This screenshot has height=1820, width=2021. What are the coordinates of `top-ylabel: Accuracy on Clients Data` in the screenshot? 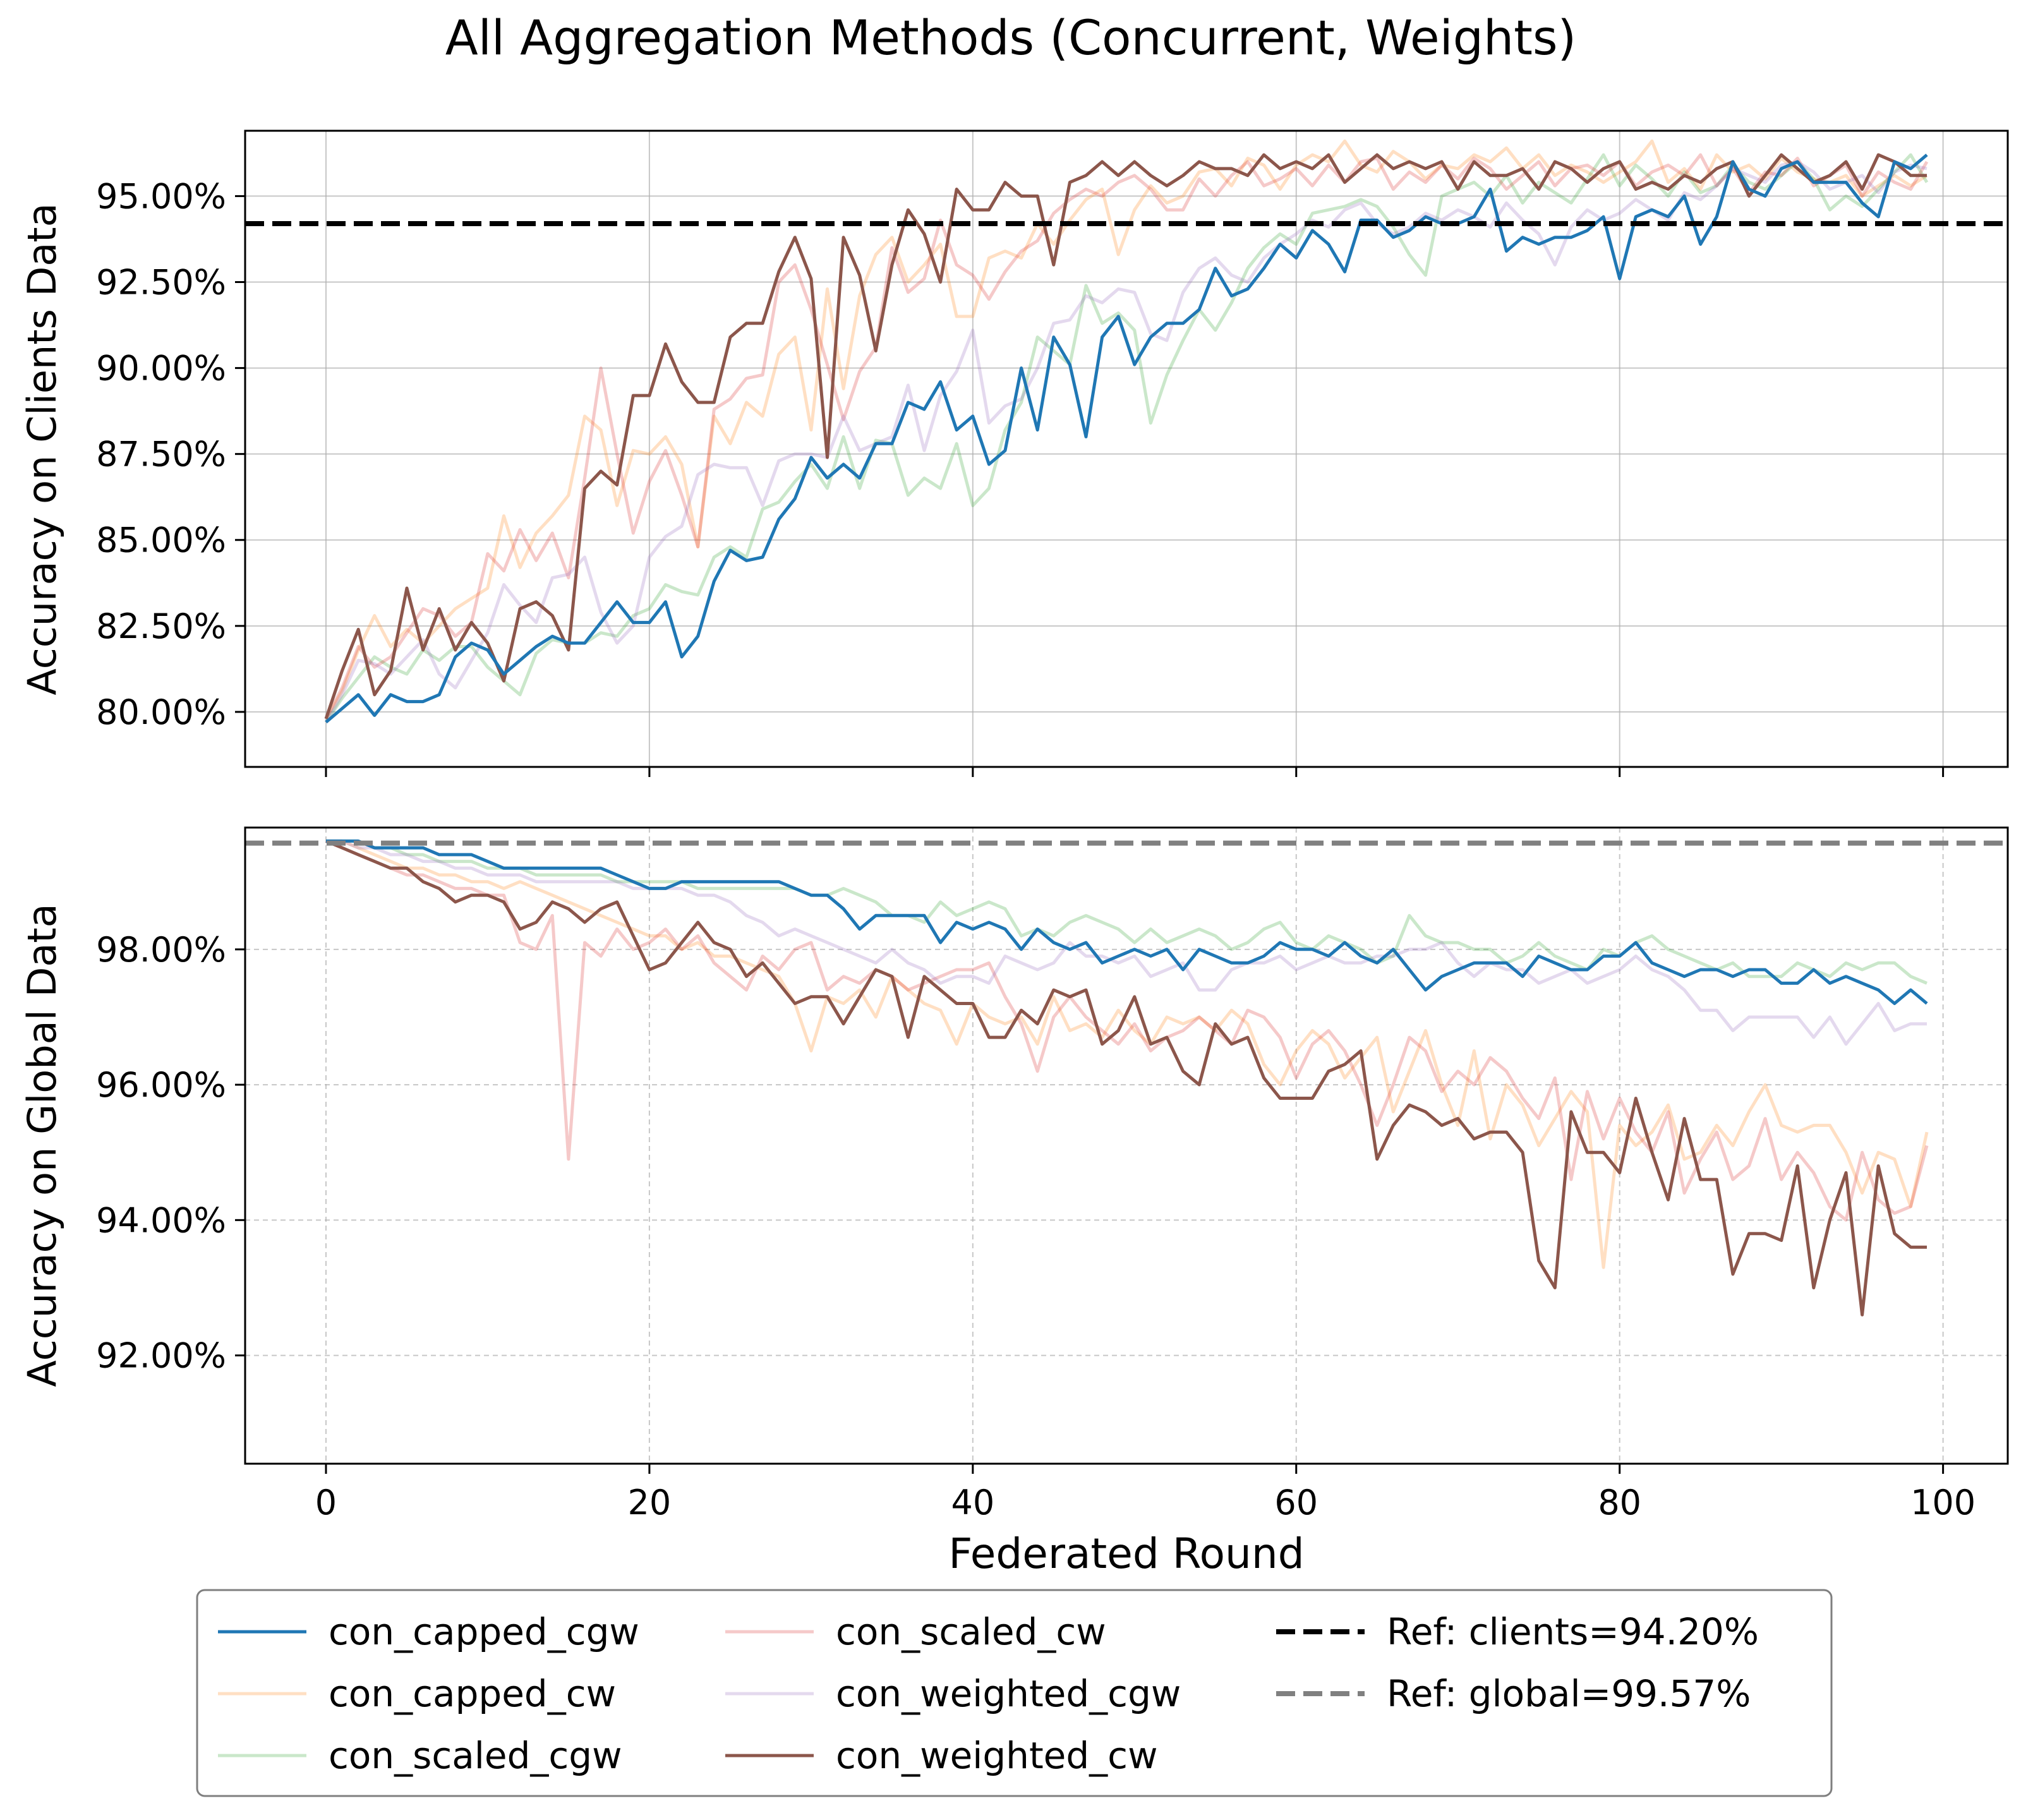 It's located at (42, 449).